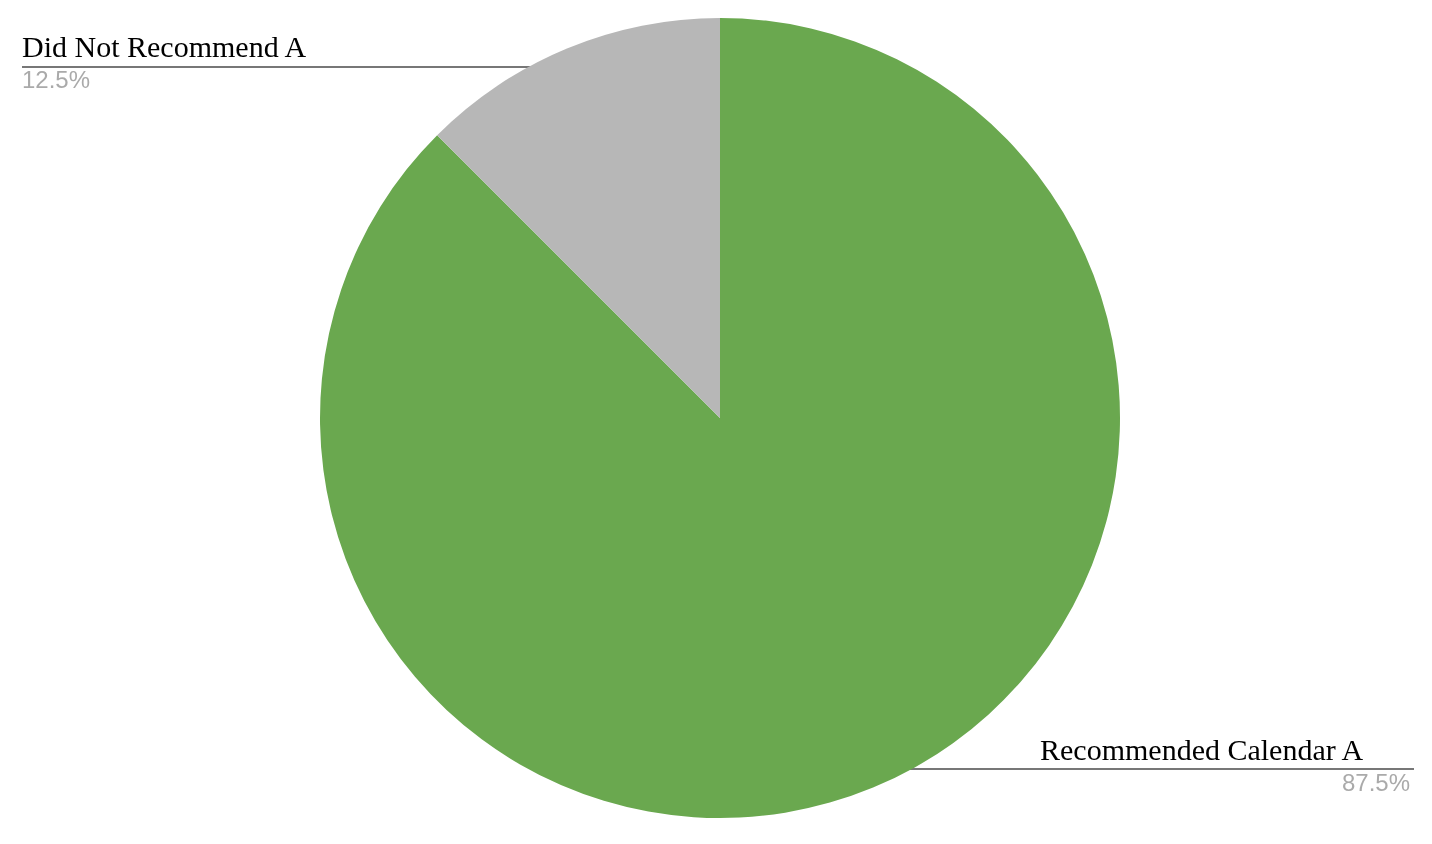  Describe the element at coordinates (56, 80) in the screenshot. I see `data-label: 12.5%` at that location.